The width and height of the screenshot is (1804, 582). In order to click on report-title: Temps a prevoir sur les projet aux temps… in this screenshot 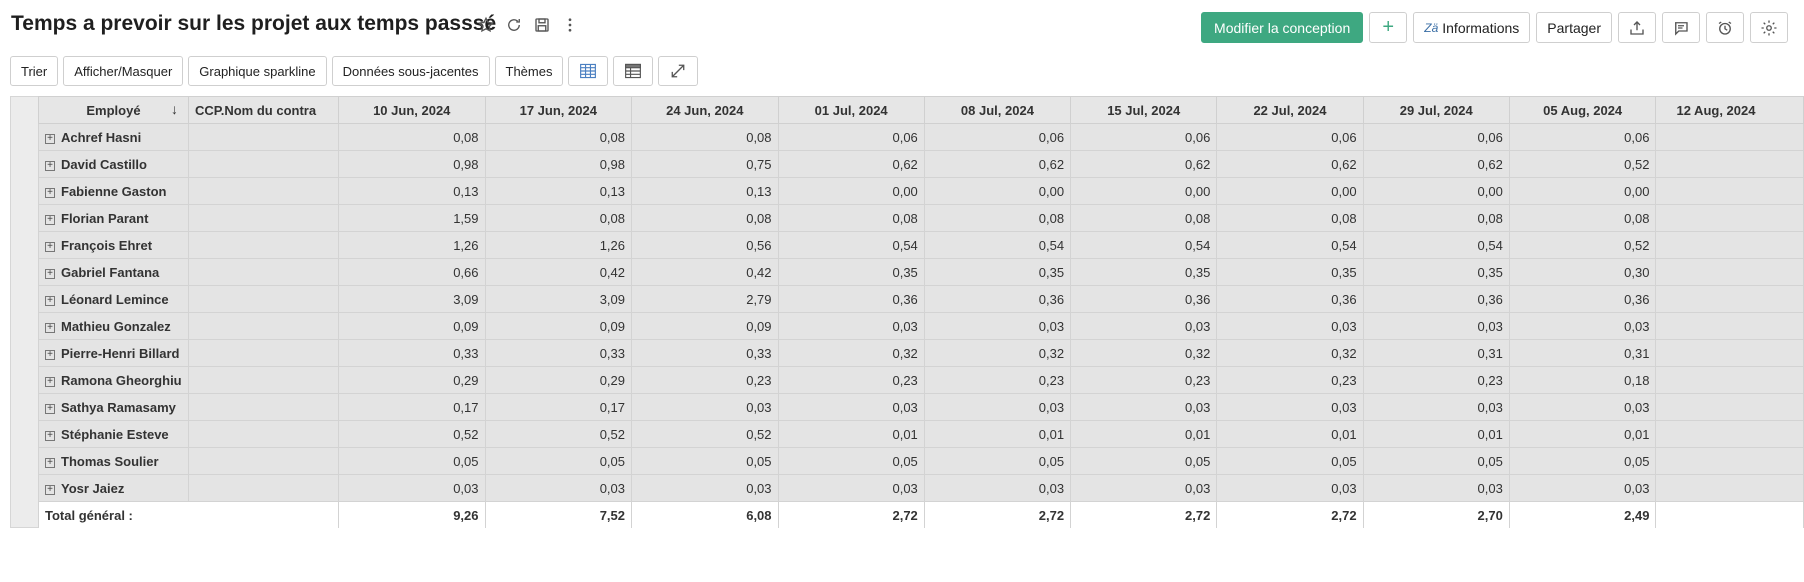, I will do `click(254, 23)`.